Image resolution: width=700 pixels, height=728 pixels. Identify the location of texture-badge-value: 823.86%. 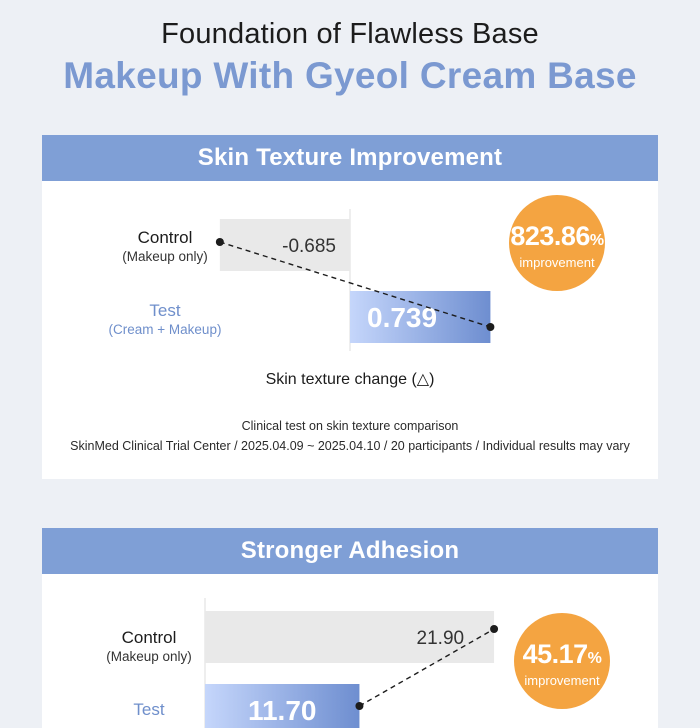
(557, 236).